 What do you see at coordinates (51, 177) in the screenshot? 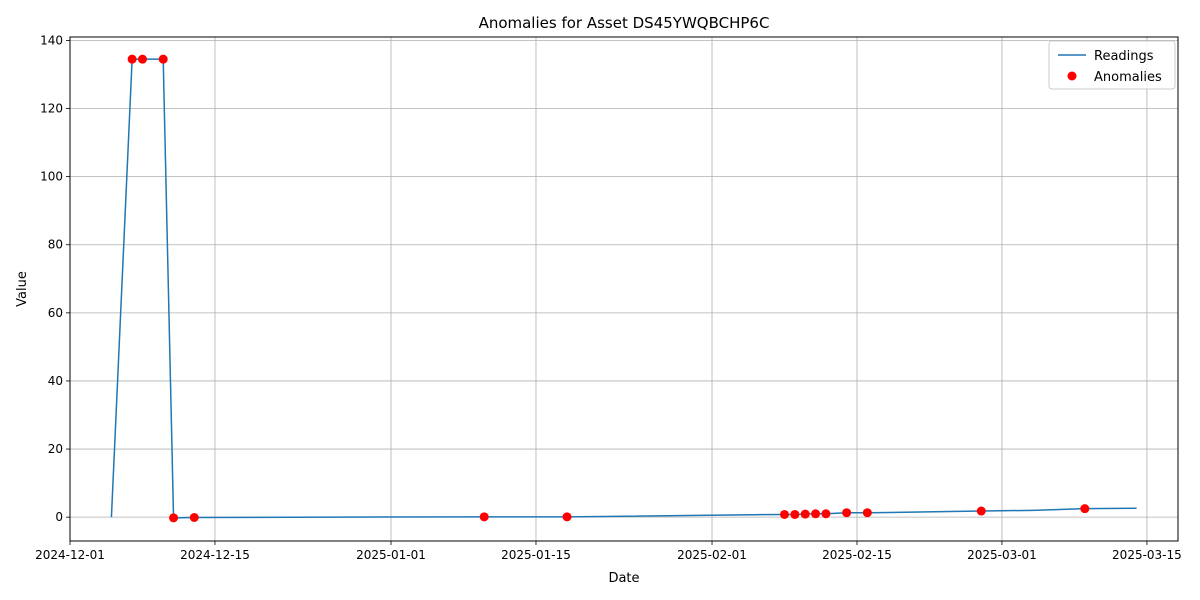
I see `y-tick-label: 100` at bounding box center [51, 177].